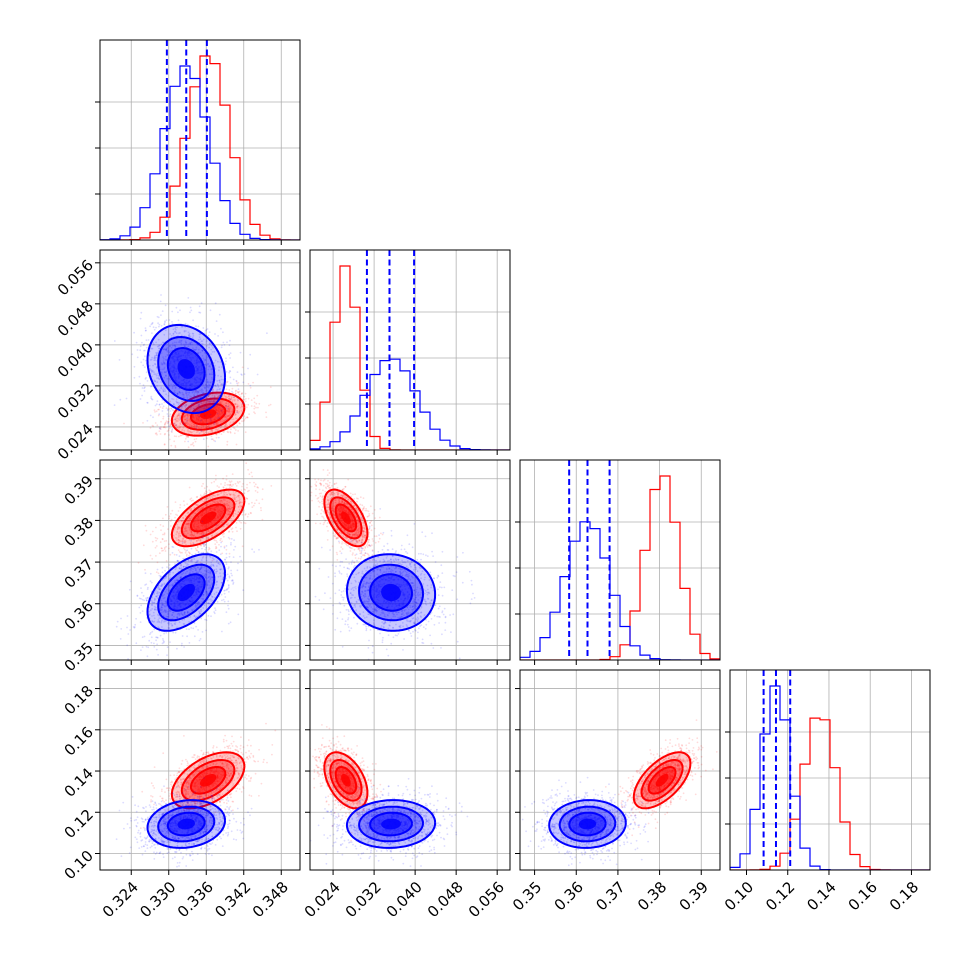 The image size is (970, 970). I want to click on contour-line, so click(208, 414).